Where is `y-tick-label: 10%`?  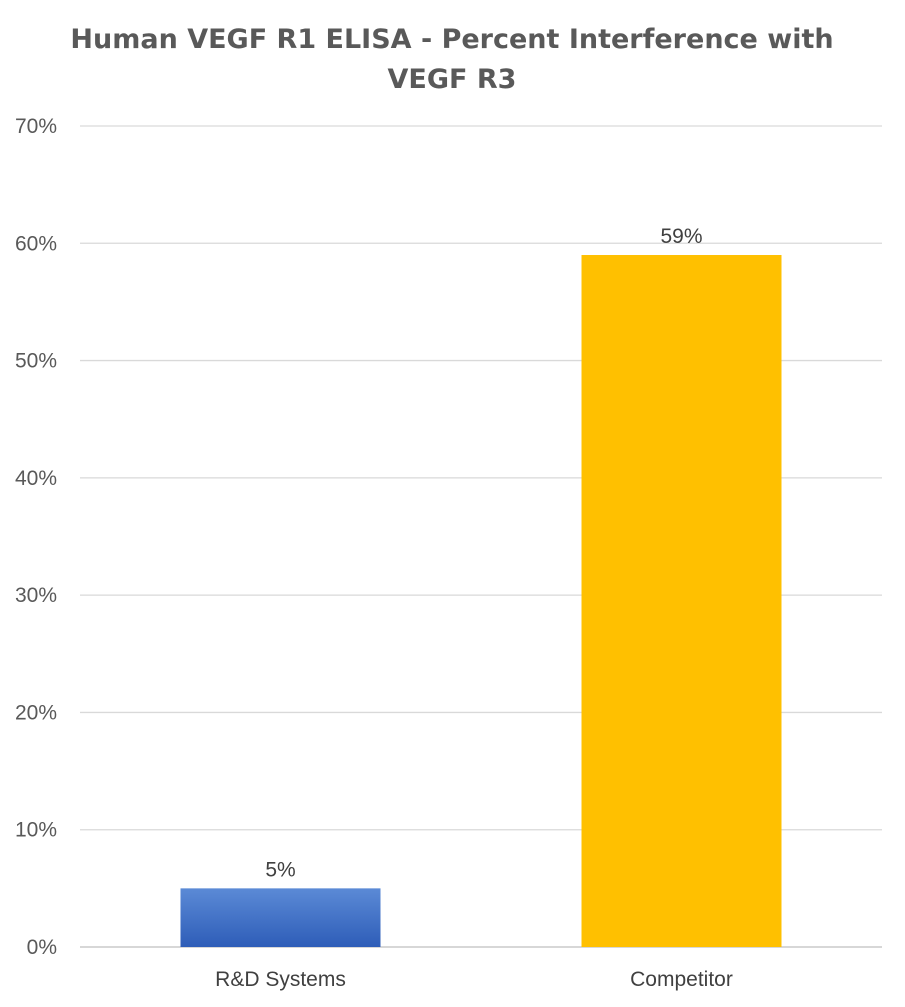 y-tick-label: 10% is located at coordinates (36, 830).